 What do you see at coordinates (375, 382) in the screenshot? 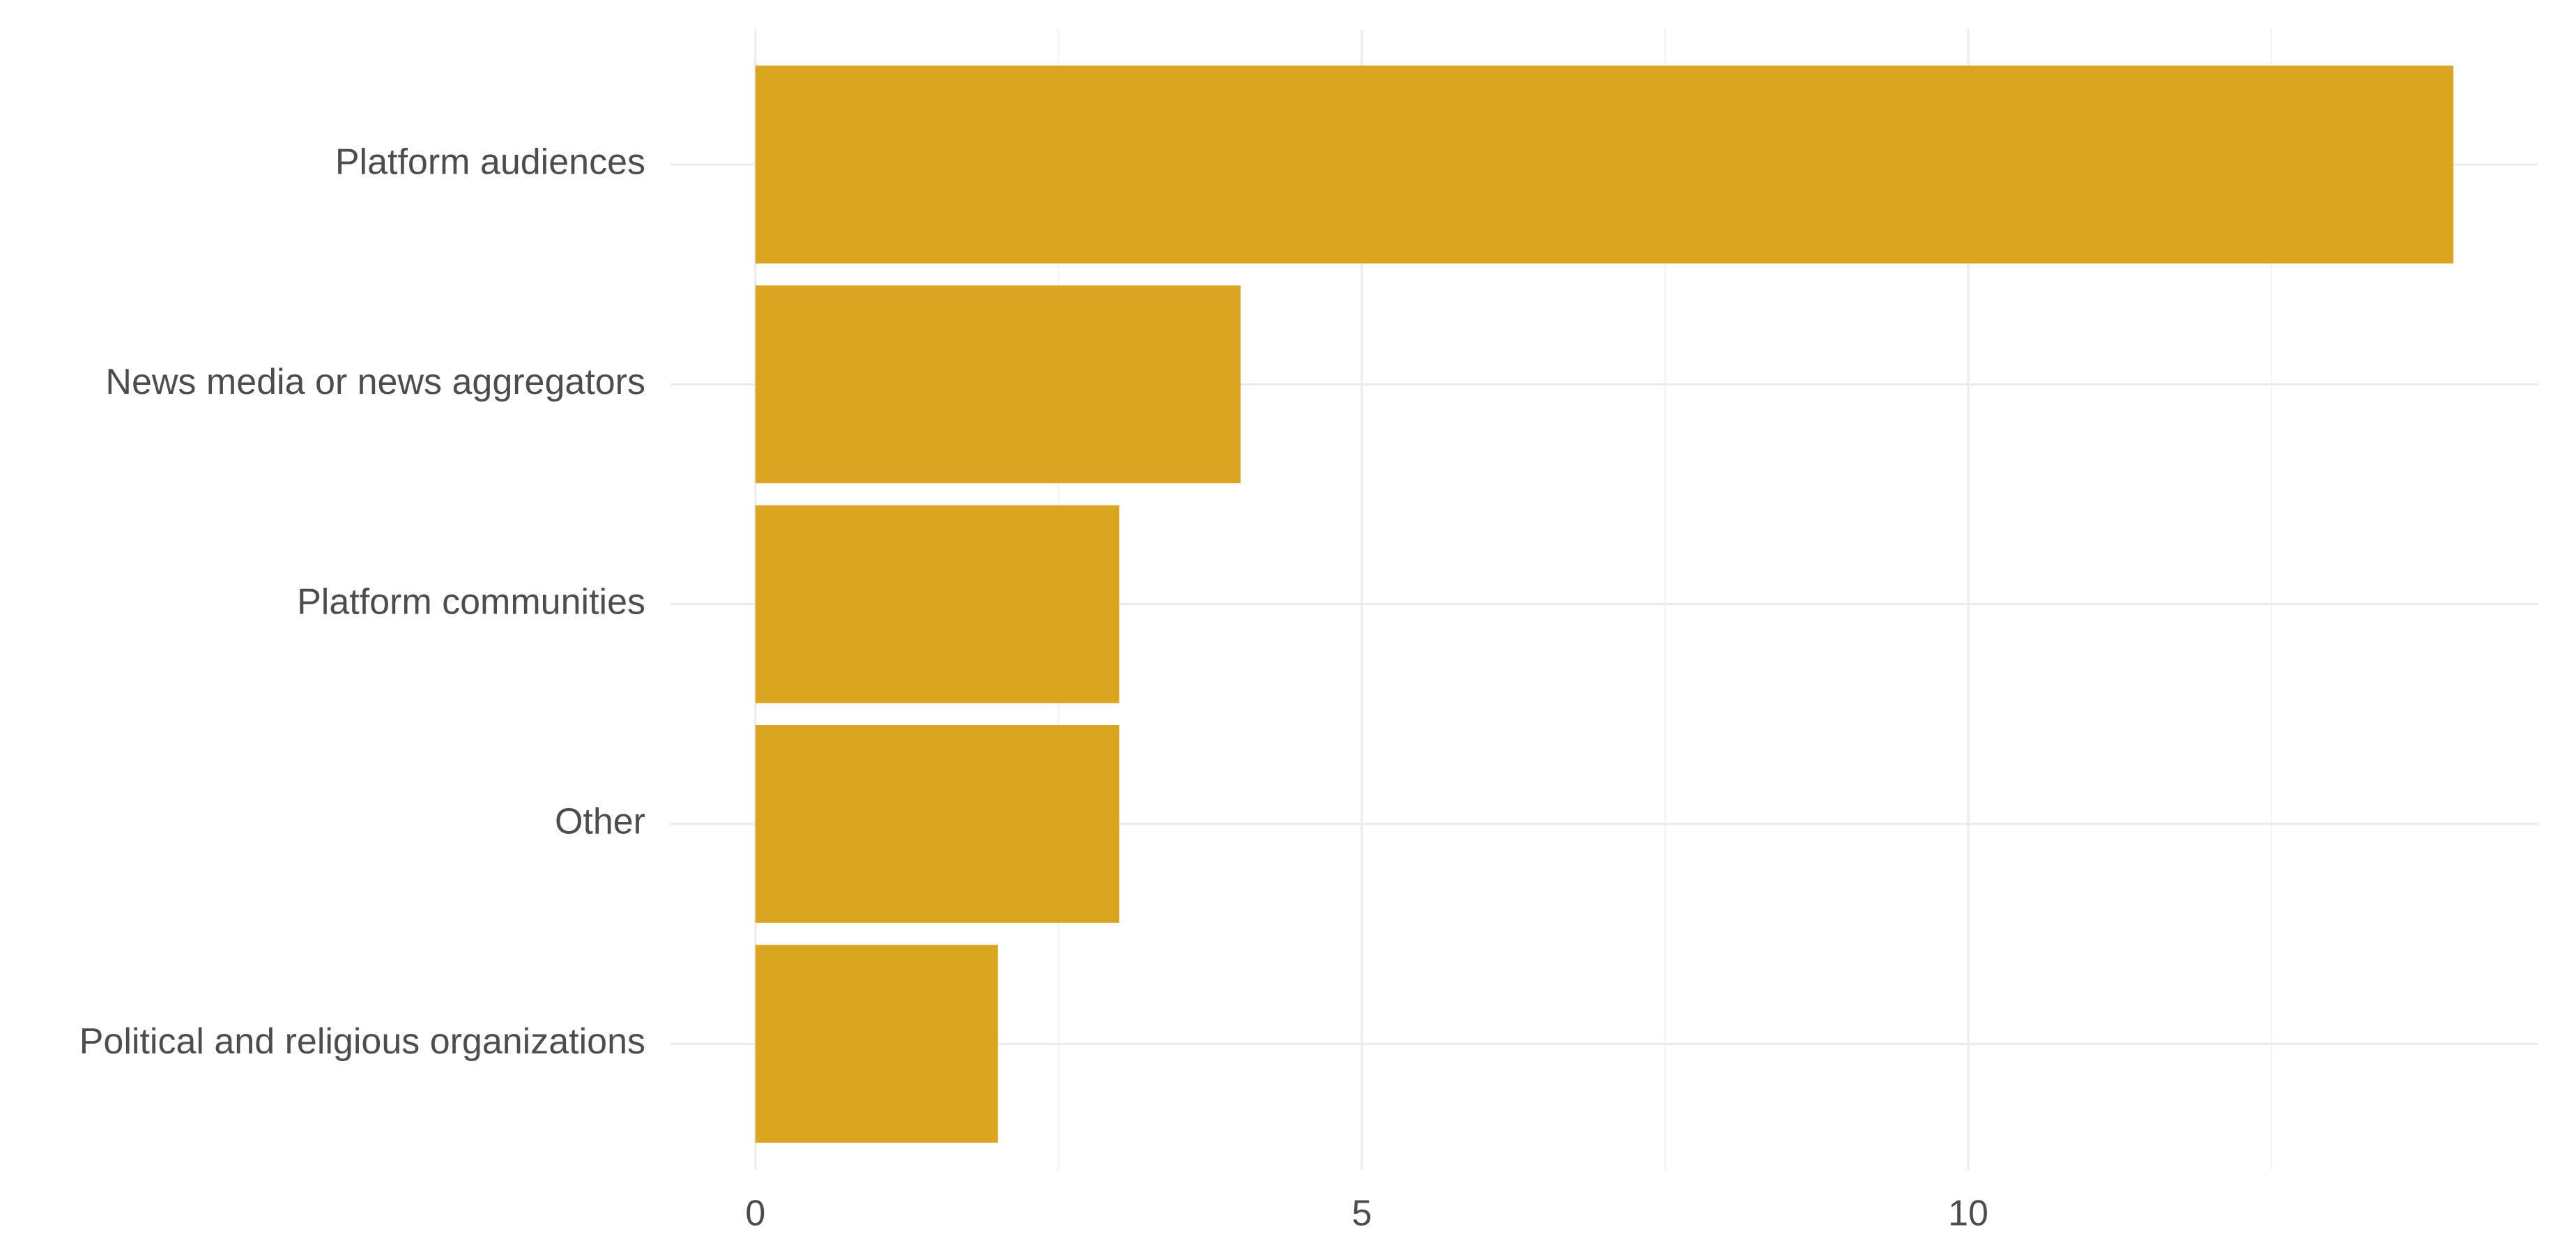
I see `y-tick-label: News media or news aggregators` at bounding box center [375, 382].